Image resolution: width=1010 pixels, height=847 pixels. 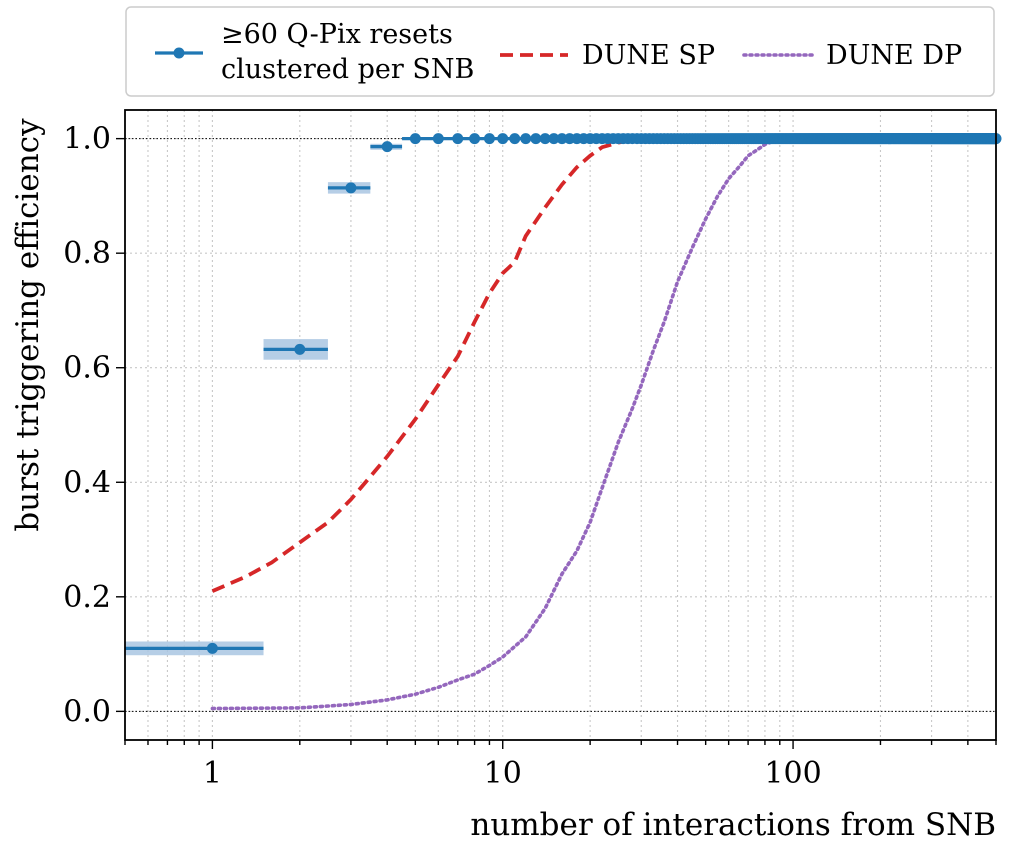 What do you see at coordinates (87, 139) in the screenshot?
I see `y-tick-label: 1.0` at bounding box center [87, 139].